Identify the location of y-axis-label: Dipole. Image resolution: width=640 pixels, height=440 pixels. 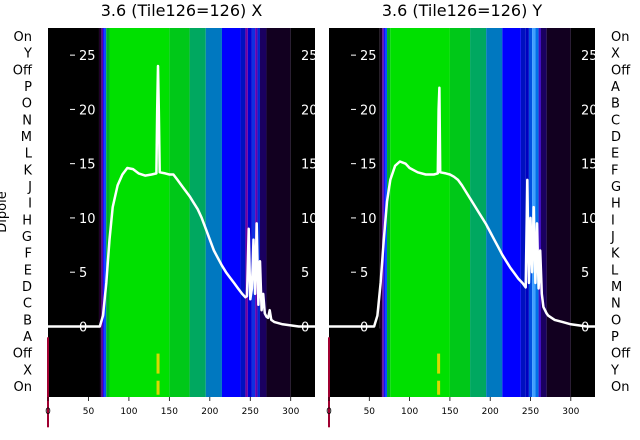
(5, 211).